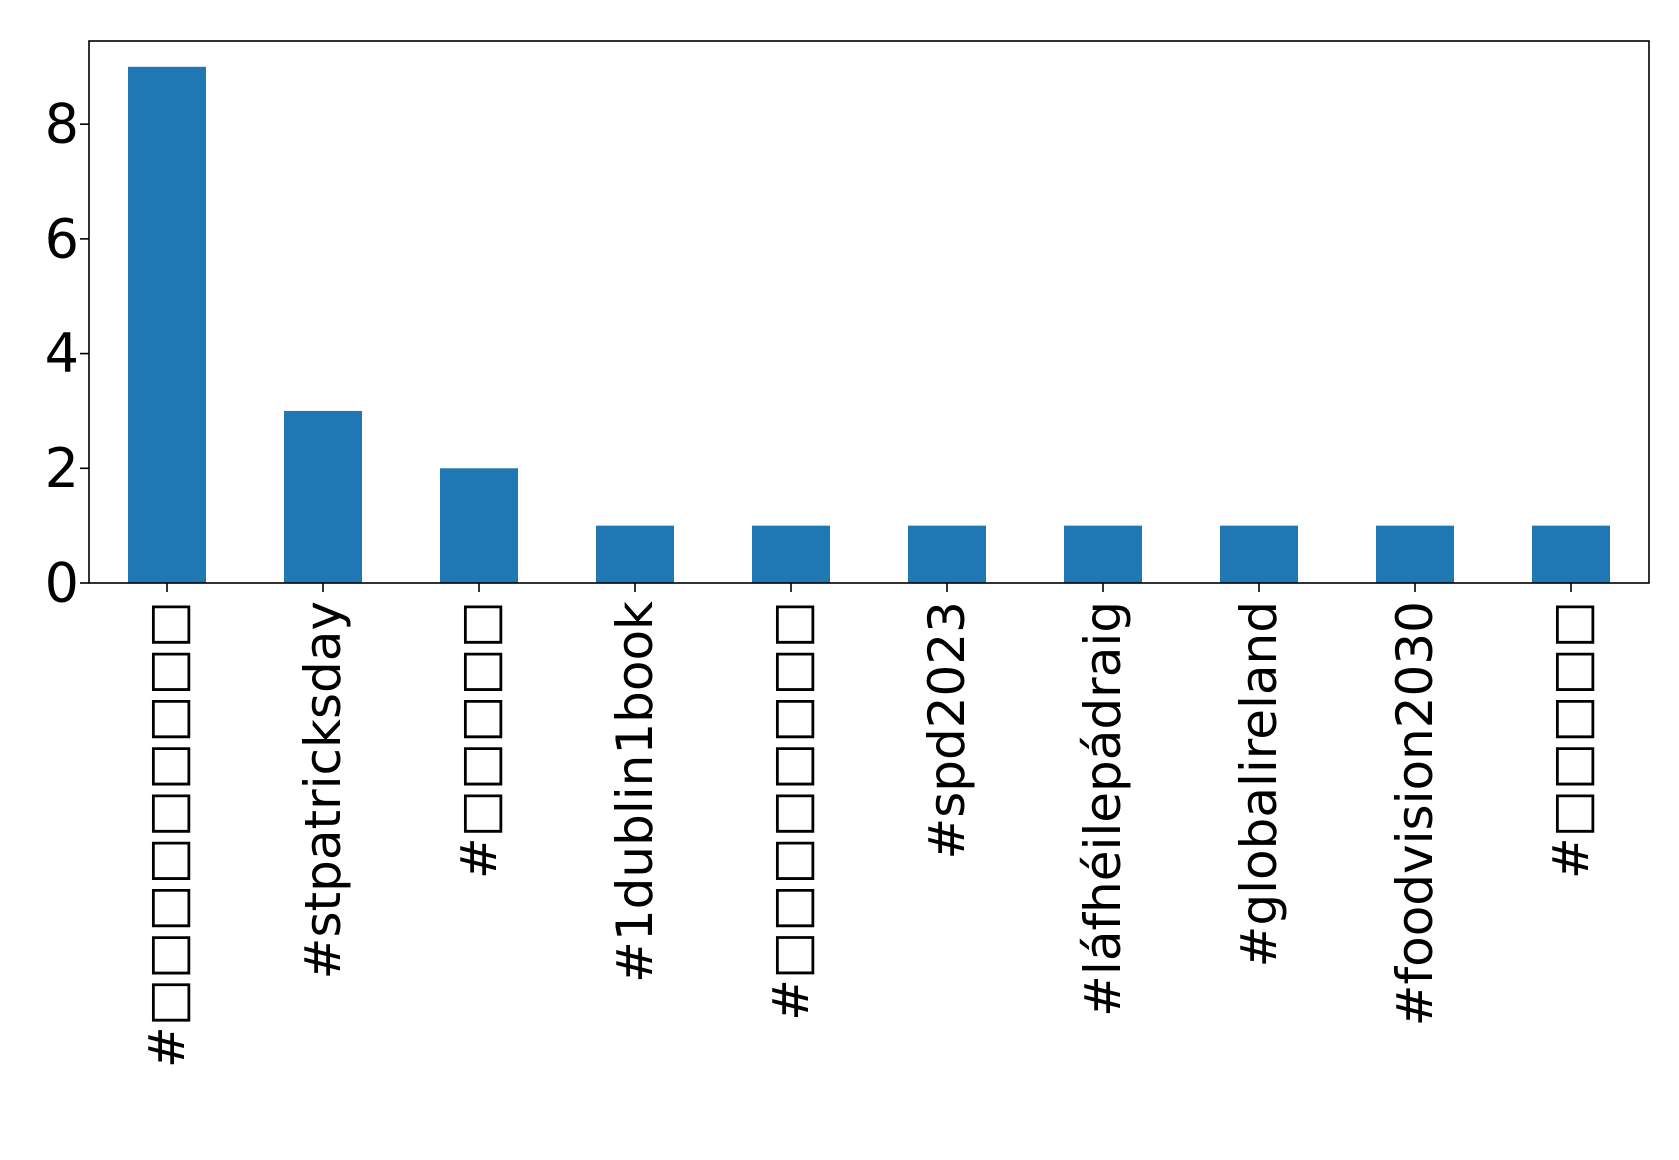  I want to click on y-tick-label: 2, so click(62, 468).